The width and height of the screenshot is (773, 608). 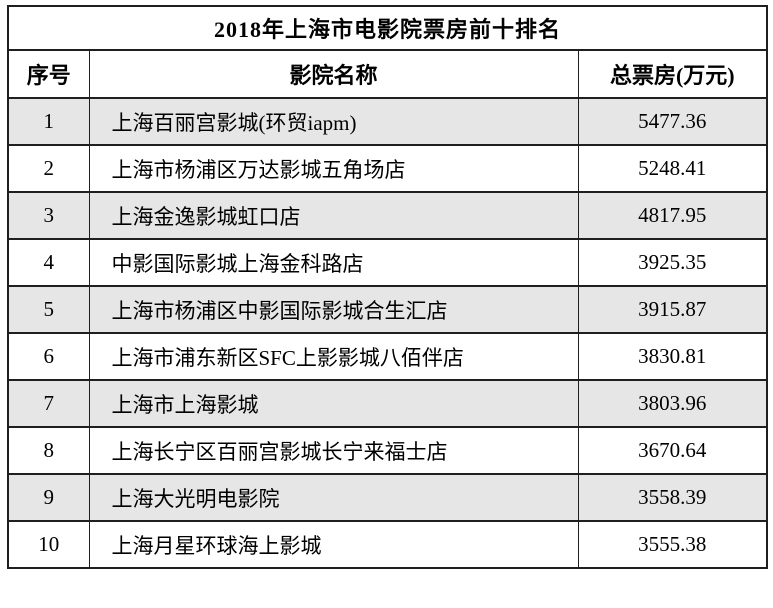 I want to click on box-office-cell: 3915.87, so click(x=672, y=309).